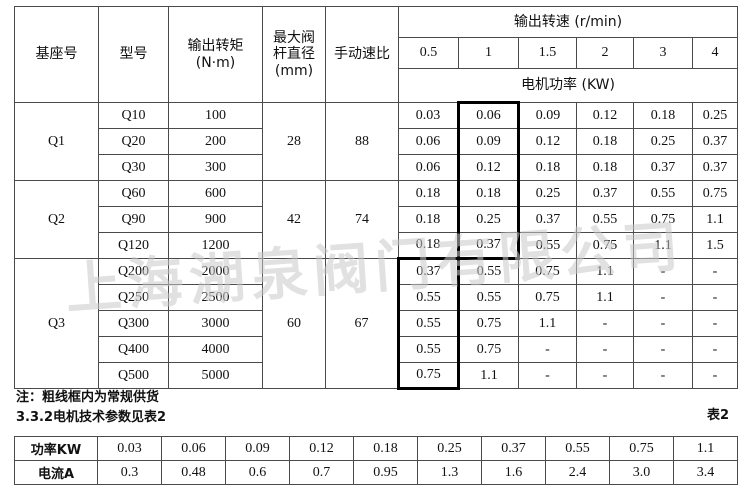  What do you see at coordinates (215, 46) in the screenshot?
I see `header-output-torque-line1: 输出转矩` at bounding box center [215, 46].